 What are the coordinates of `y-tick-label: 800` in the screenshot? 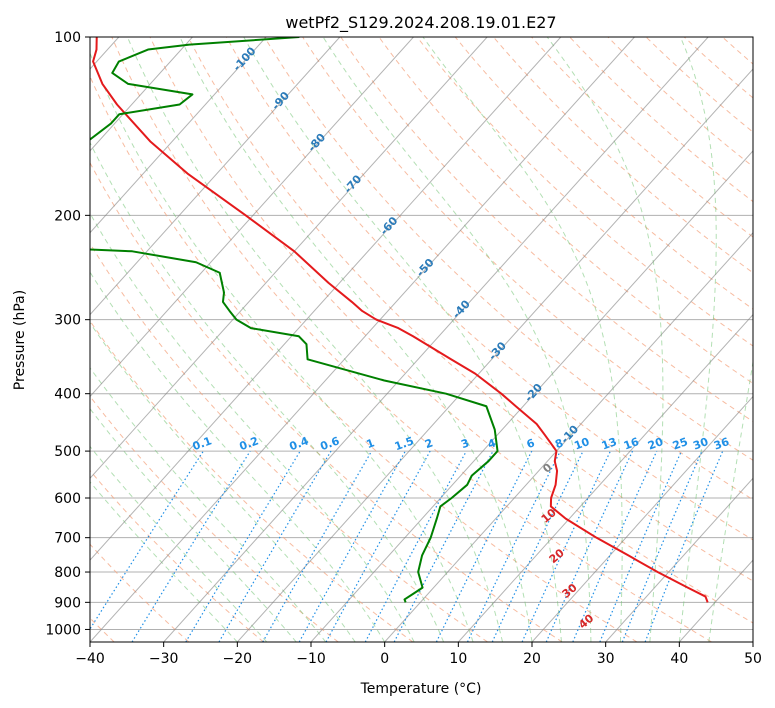 It's located at (67, 573).